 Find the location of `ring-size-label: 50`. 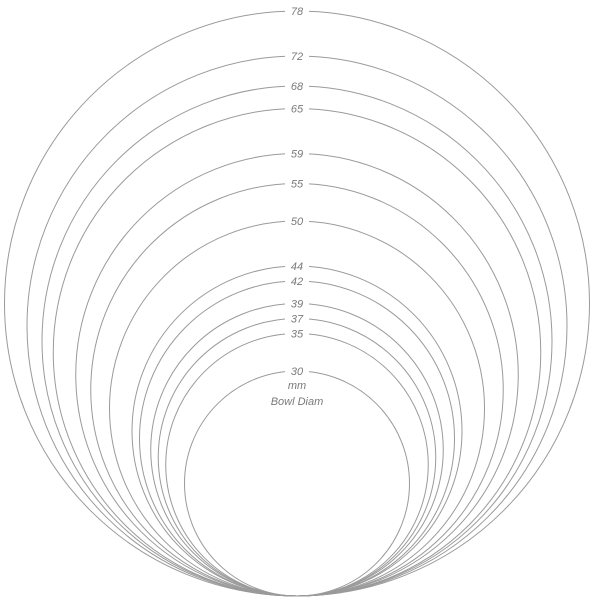

ring-size-label: 50 is located at coordinates (297, 222).